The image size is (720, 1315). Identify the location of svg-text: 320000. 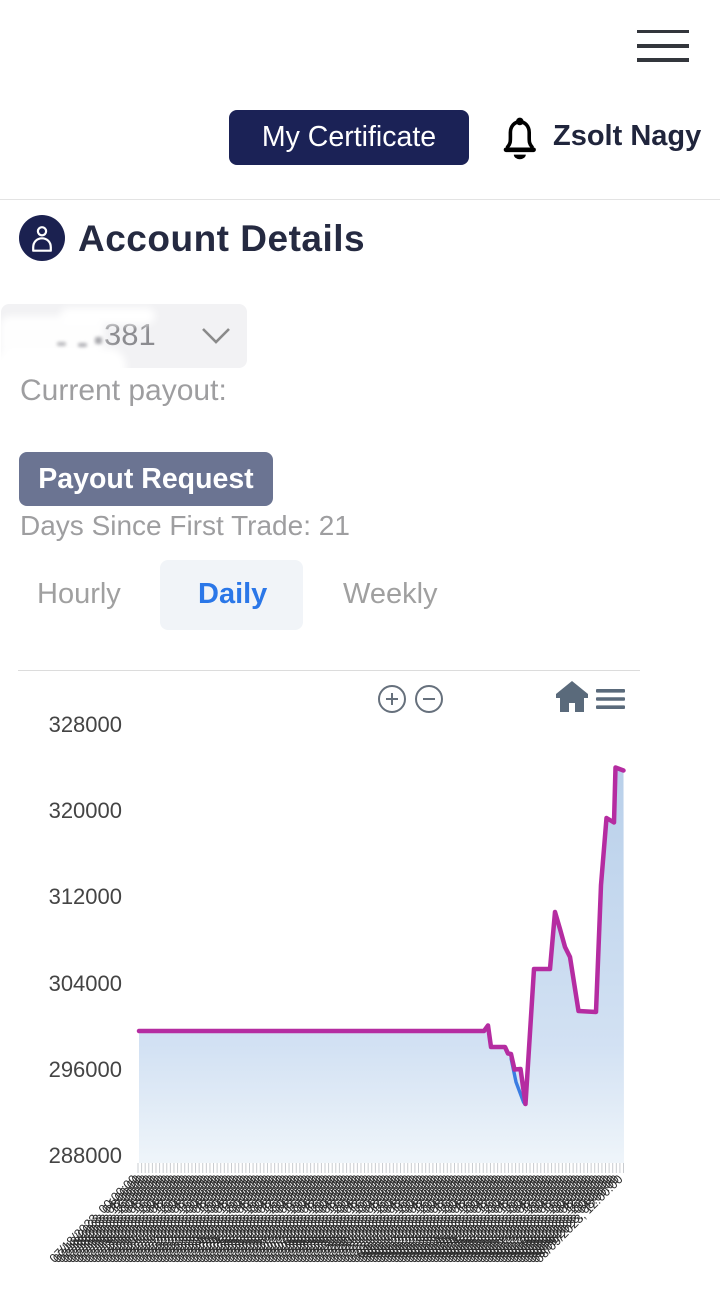
(85, 810).